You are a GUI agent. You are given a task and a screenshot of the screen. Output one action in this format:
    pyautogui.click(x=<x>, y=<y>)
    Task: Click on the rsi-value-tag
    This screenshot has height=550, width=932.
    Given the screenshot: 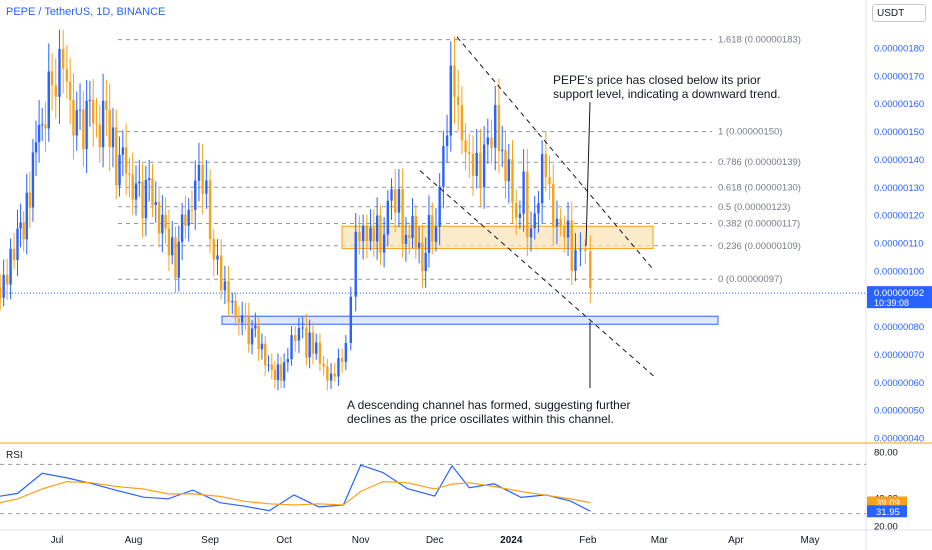 What is the action you would take?
    pyautogui.click(x=887, y=511)
    